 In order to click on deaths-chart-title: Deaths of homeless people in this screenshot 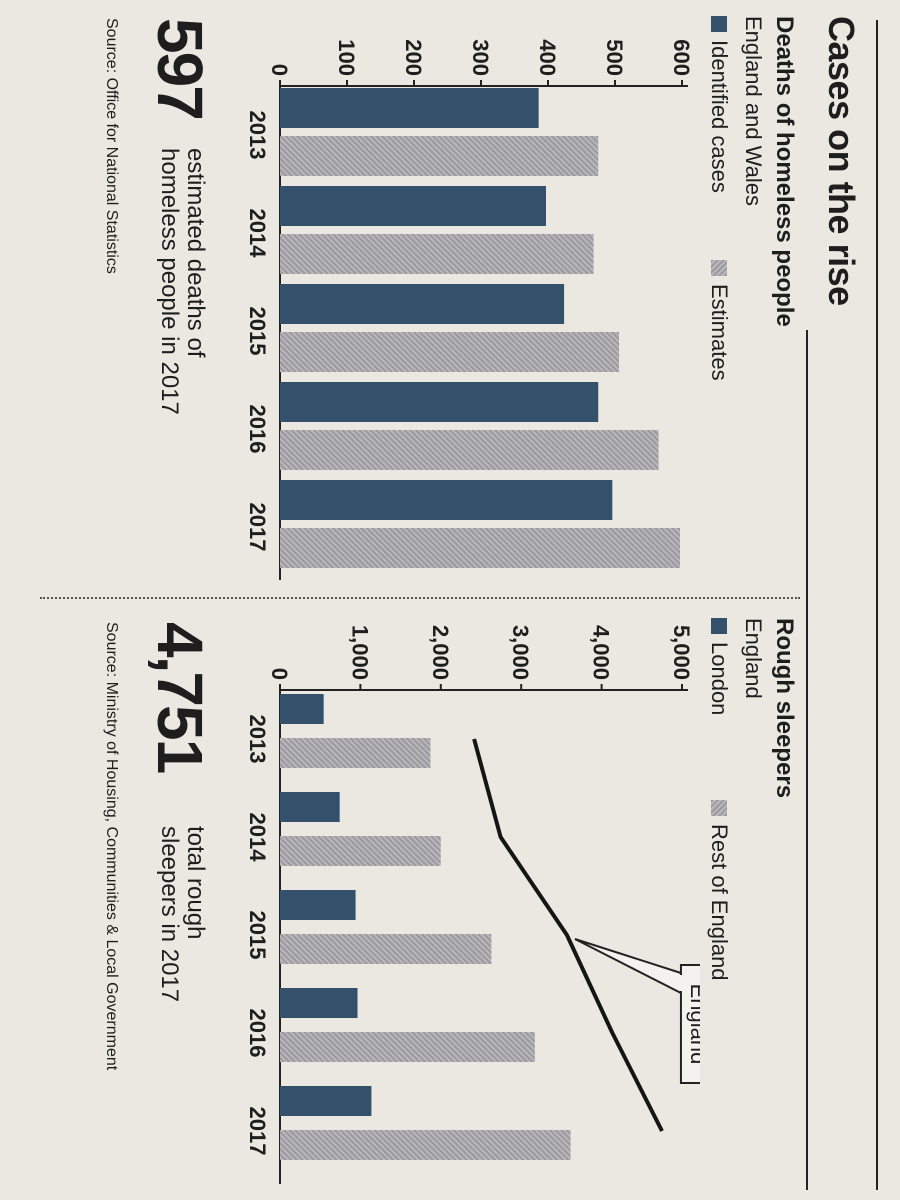, I will do `click(784, 171)`.